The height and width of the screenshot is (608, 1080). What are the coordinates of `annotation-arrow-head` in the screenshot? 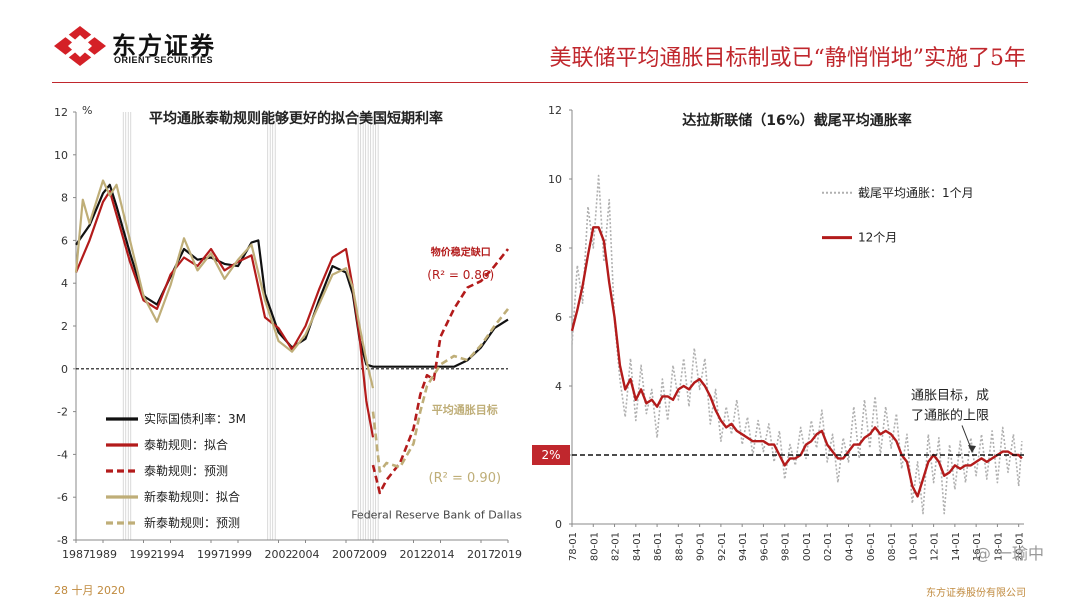 It's located at (972, 449).